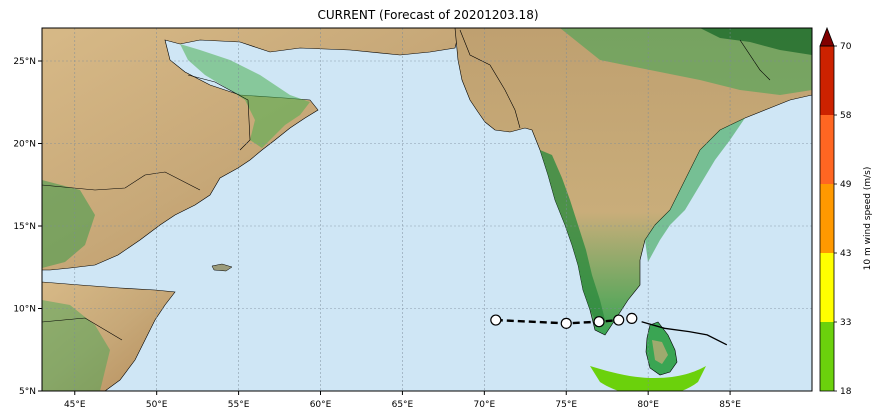 The height and width of the screenshot is (419, 883). Describe the element at coordinates (846, 185) in the screenshot. I see `colorbar-tick-label: 49` at that location.